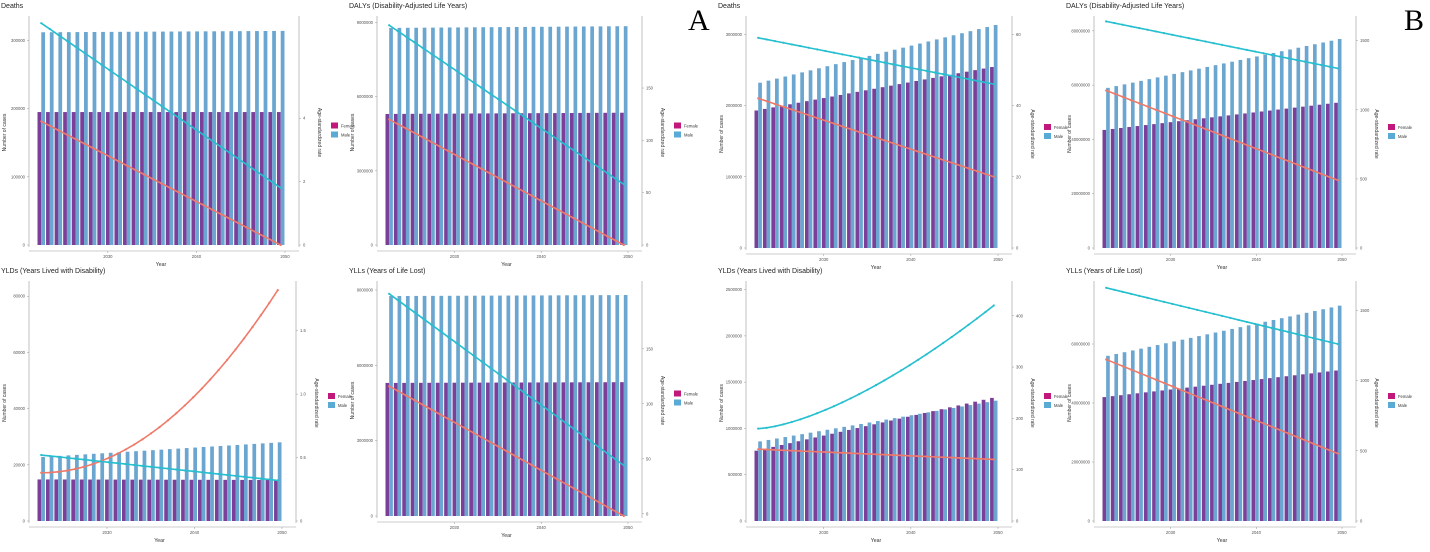 The image size is (1430, 552). What do you see at coordinates (978, 138) in the screenshot?
I see `bar-male-2048` at bounding box center [978, 138].